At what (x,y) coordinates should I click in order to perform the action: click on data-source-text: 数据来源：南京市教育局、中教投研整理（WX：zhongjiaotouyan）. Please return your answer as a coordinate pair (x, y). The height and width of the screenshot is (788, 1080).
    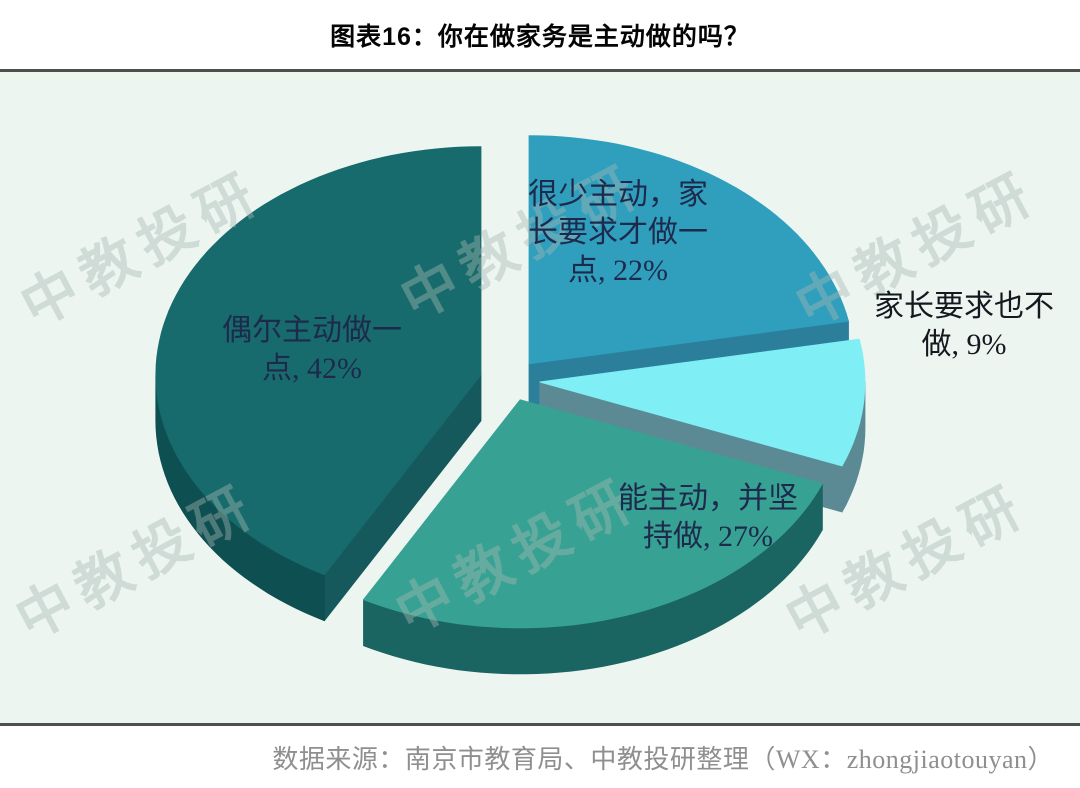
    Looking at the image, I should click on (663, 759).